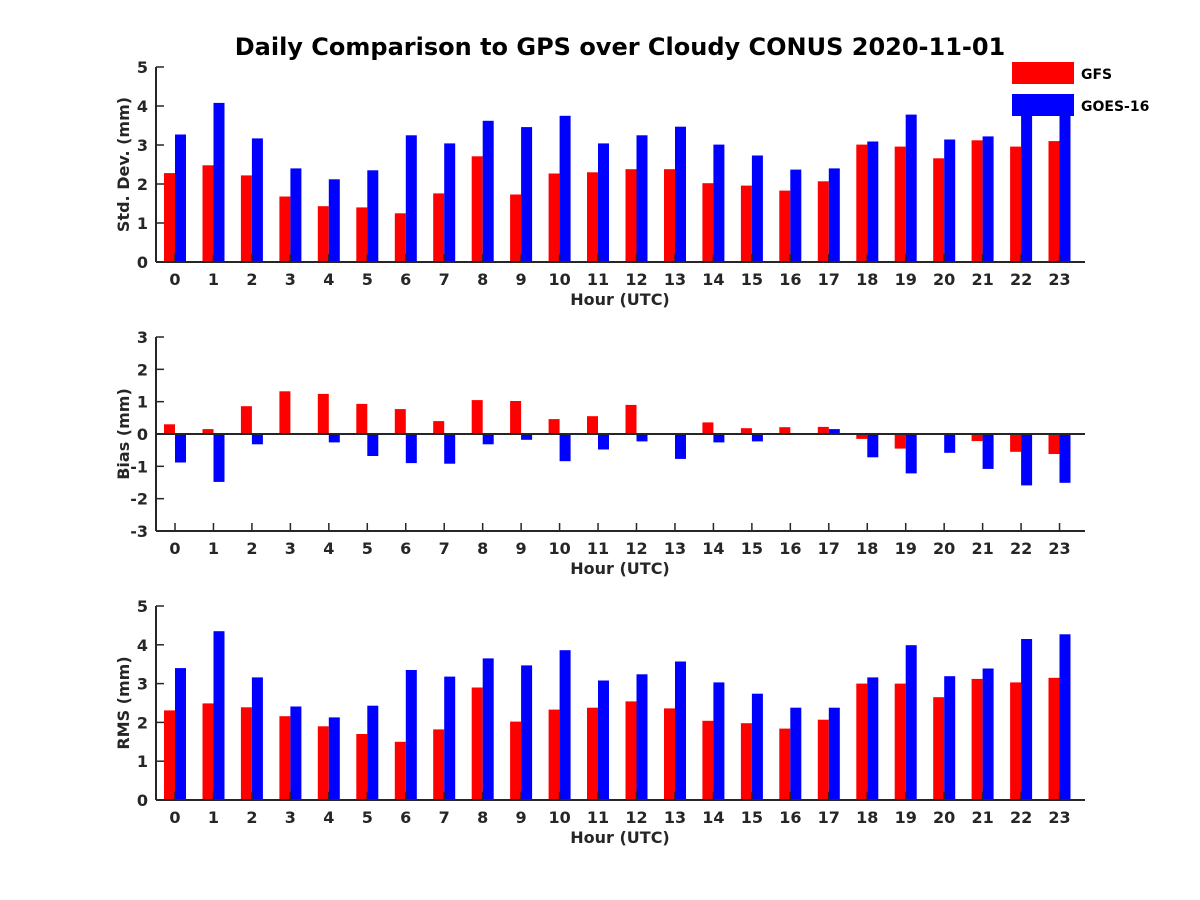 The height and width of the screenshot is (900, 1200). Describe the element at coordinates (251, 817) in the screenshot. I see `rms-x-tick-label: 2` at that location.